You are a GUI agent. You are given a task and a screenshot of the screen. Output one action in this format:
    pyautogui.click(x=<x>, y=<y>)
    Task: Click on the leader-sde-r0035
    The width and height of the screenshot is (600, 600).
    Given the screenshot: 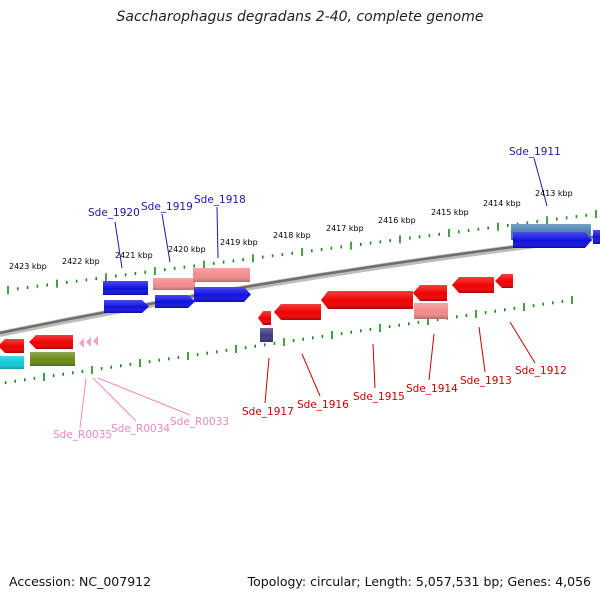 What is the action you would take?
    pyautogui.click(x=83, y=403)
    